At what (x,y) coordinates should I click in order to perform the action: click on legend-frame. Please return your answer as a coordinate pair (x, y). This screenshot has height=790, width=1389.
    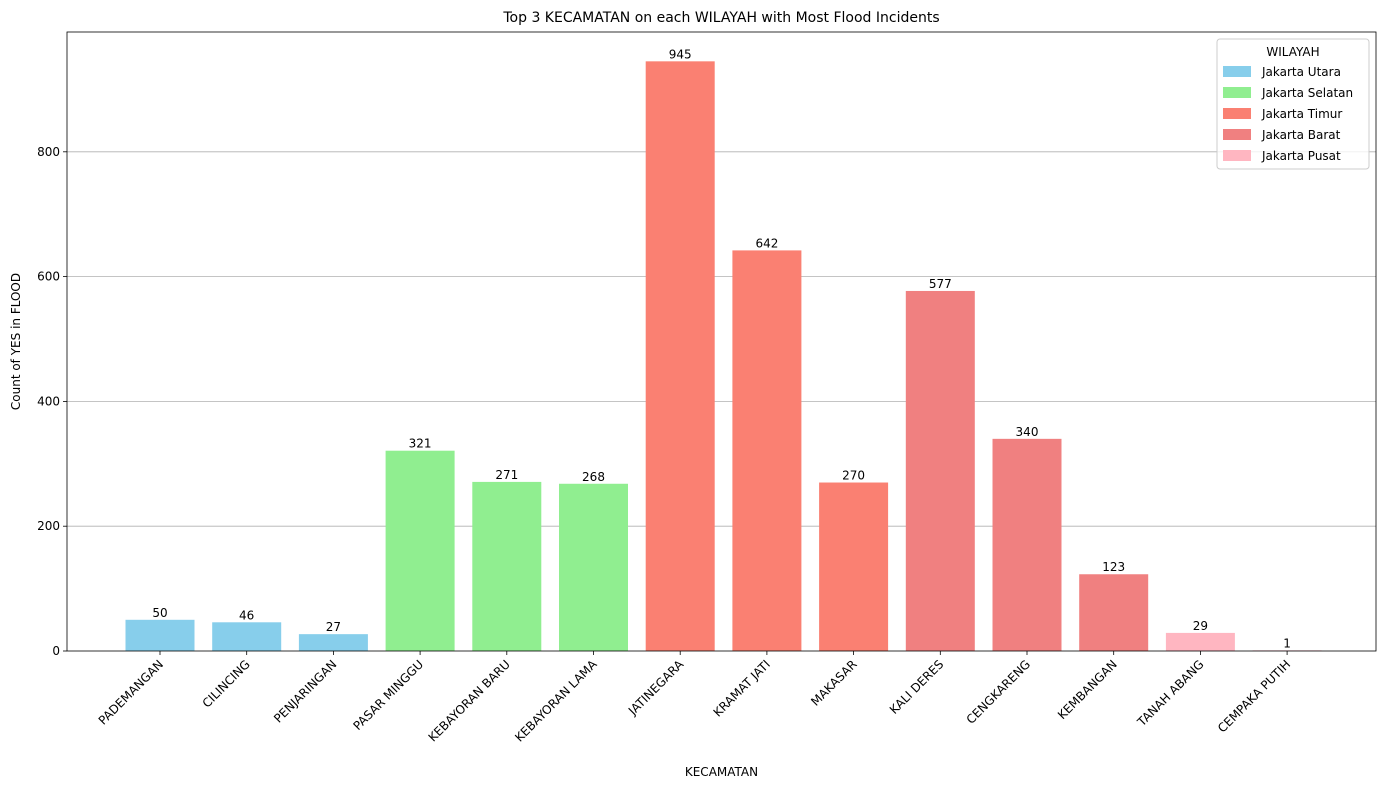
    Looking at the image, I should click on (1293, 104).